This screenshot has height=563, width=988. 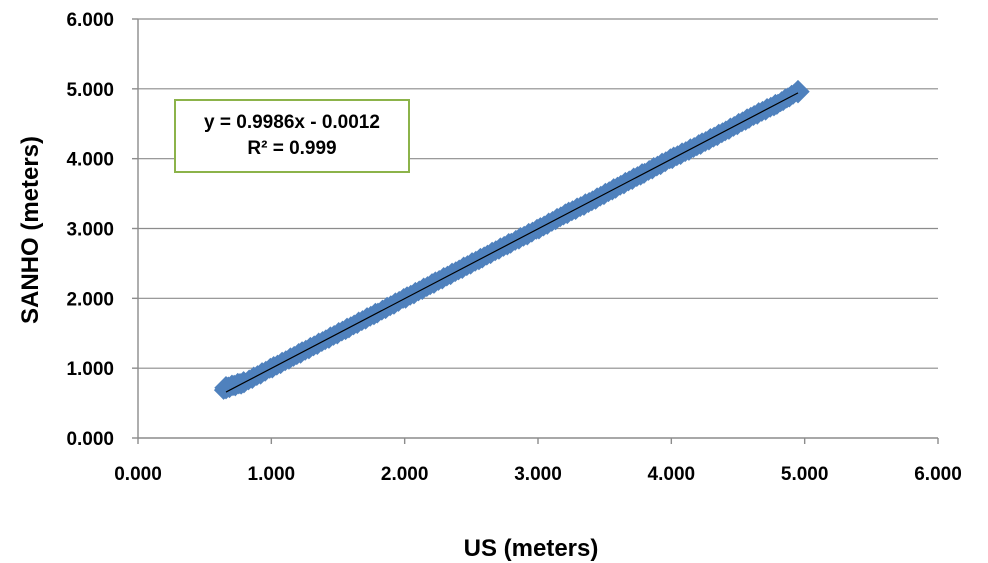 What do you see at coordinates (90, 299) in the screenshot?
I see `y-tick-label: 2.000` at bounding box center [90, 299].